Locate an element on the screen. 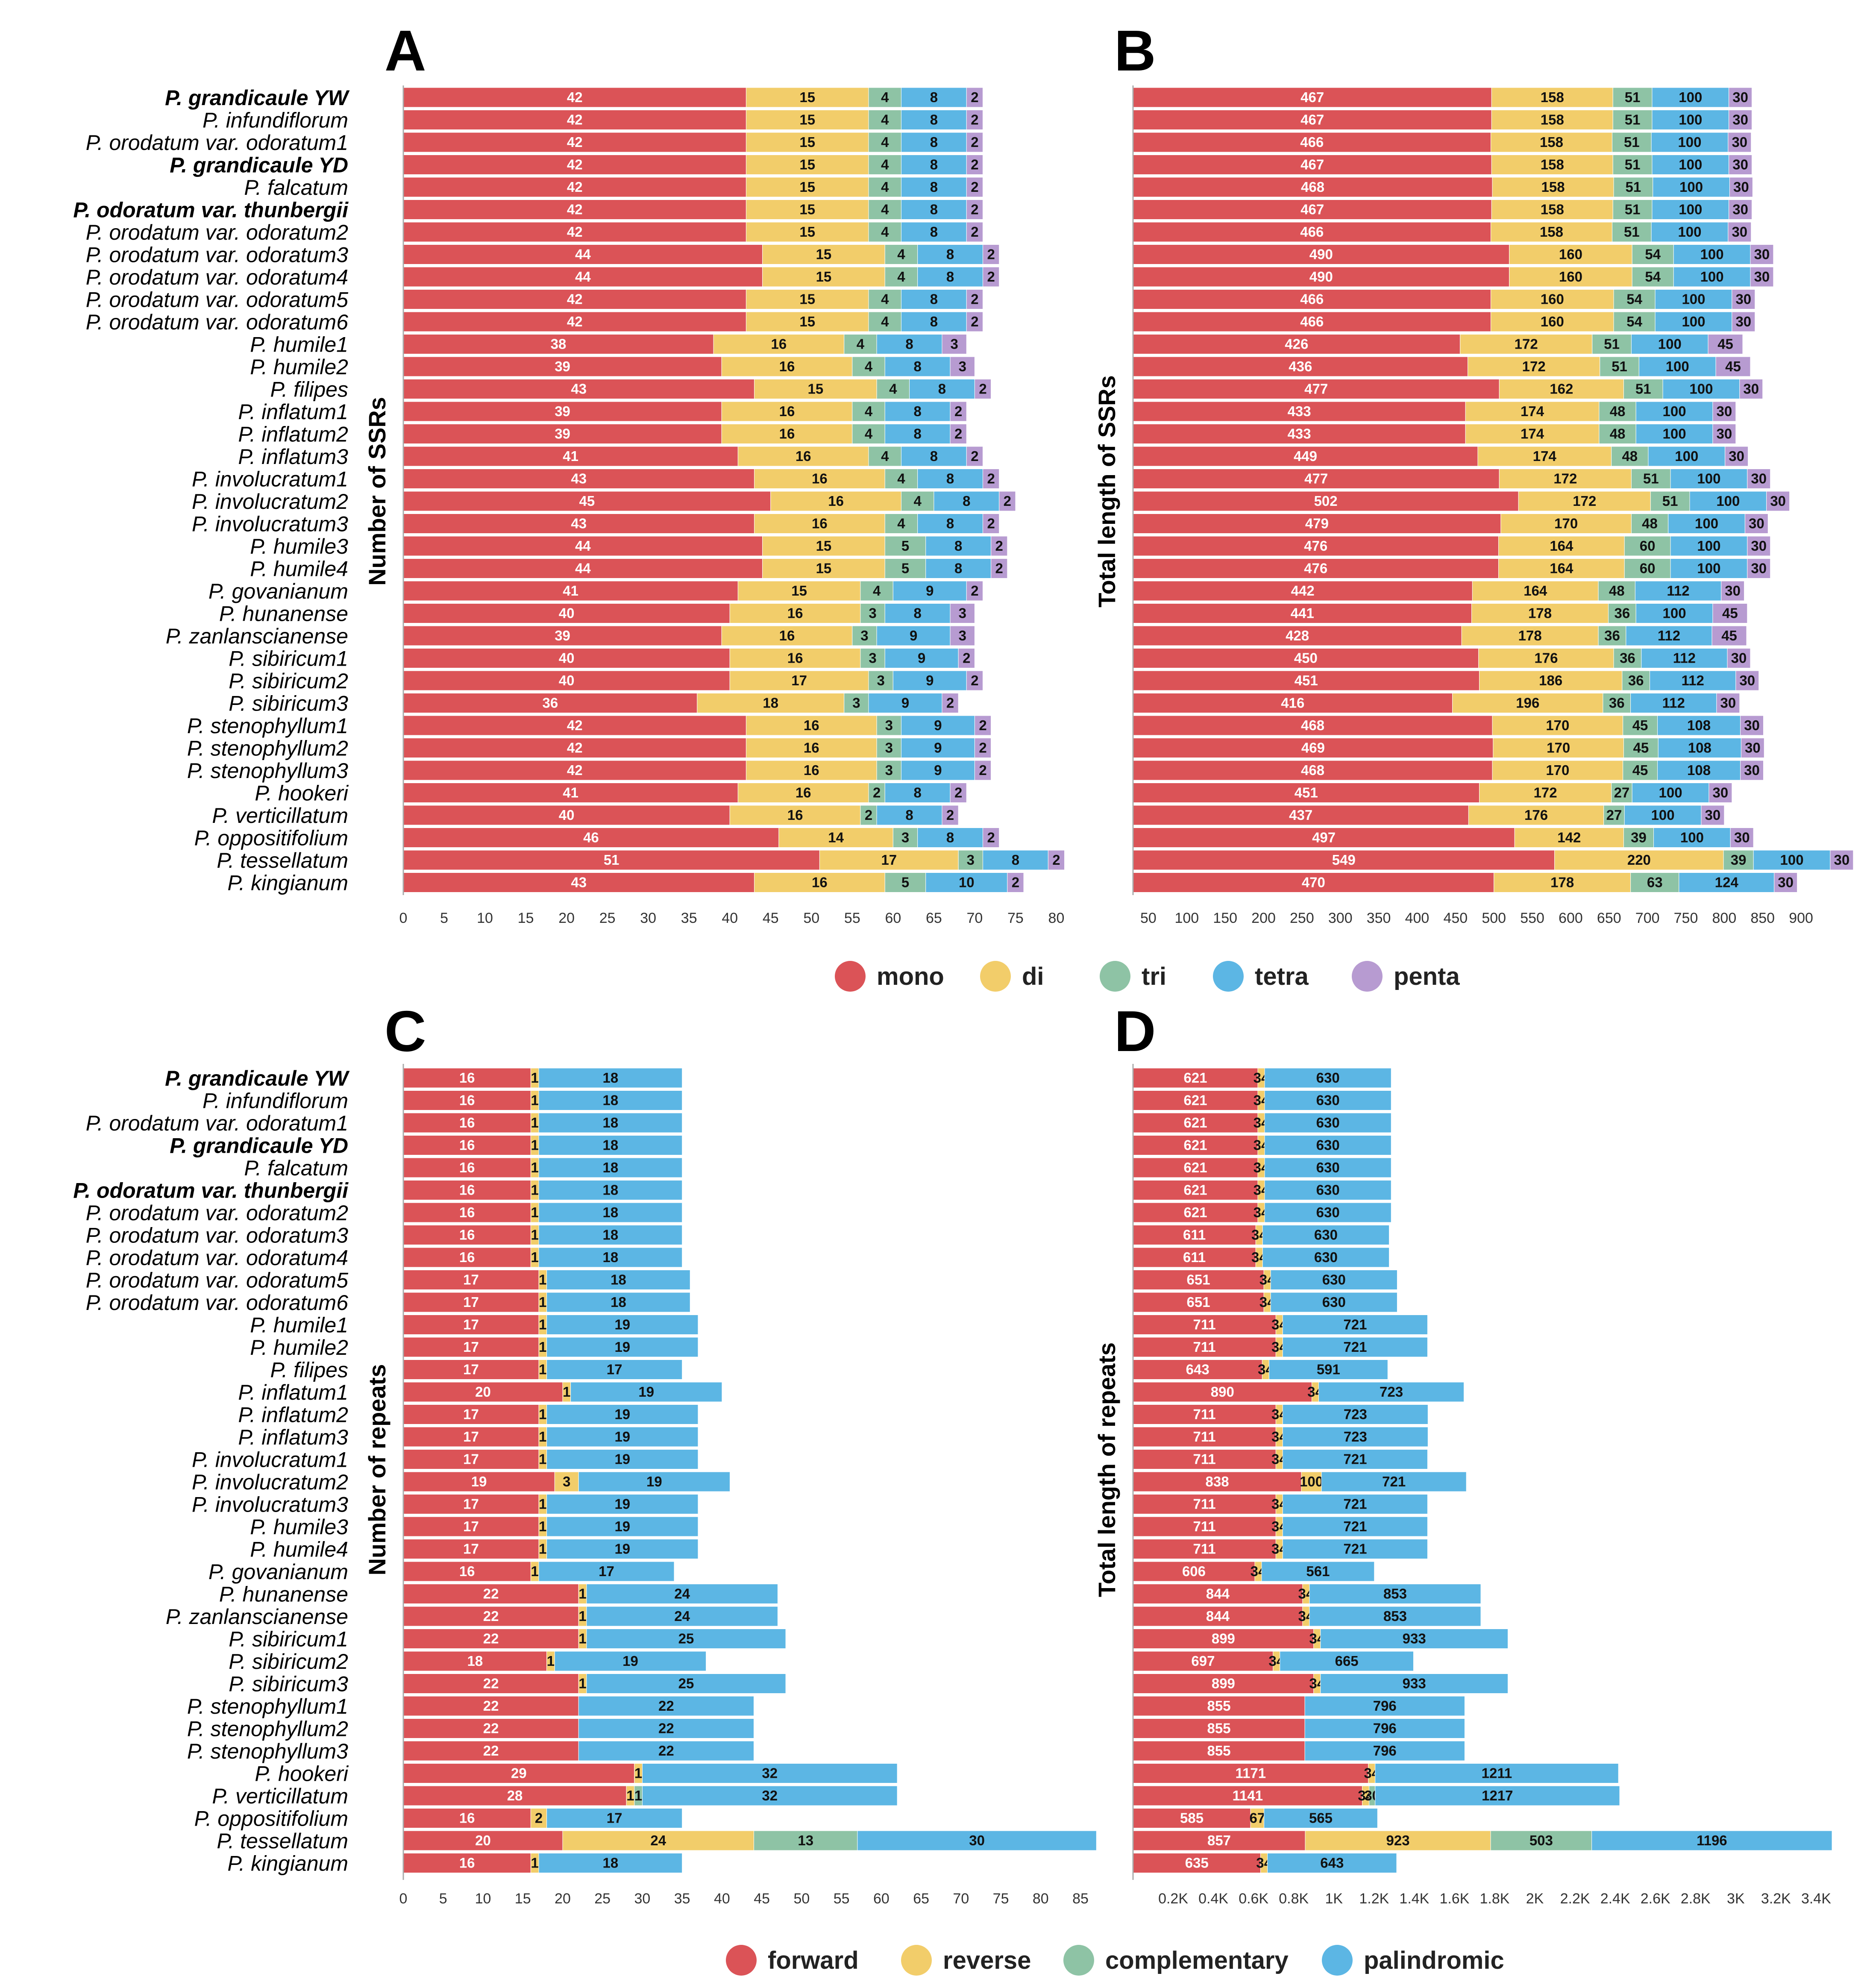 Image resolution: width=1867 pixels, height=1988 pixels. value-label-di: 16 is located at coordinates (812, 748).